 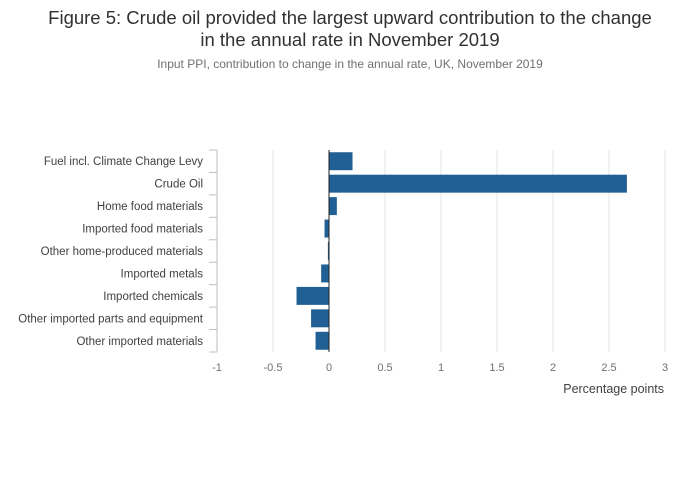 What do you see at coordinates (162, 274) in the screenshot?
I see `category-label: Imported metals` at bounding box center [162, 274].